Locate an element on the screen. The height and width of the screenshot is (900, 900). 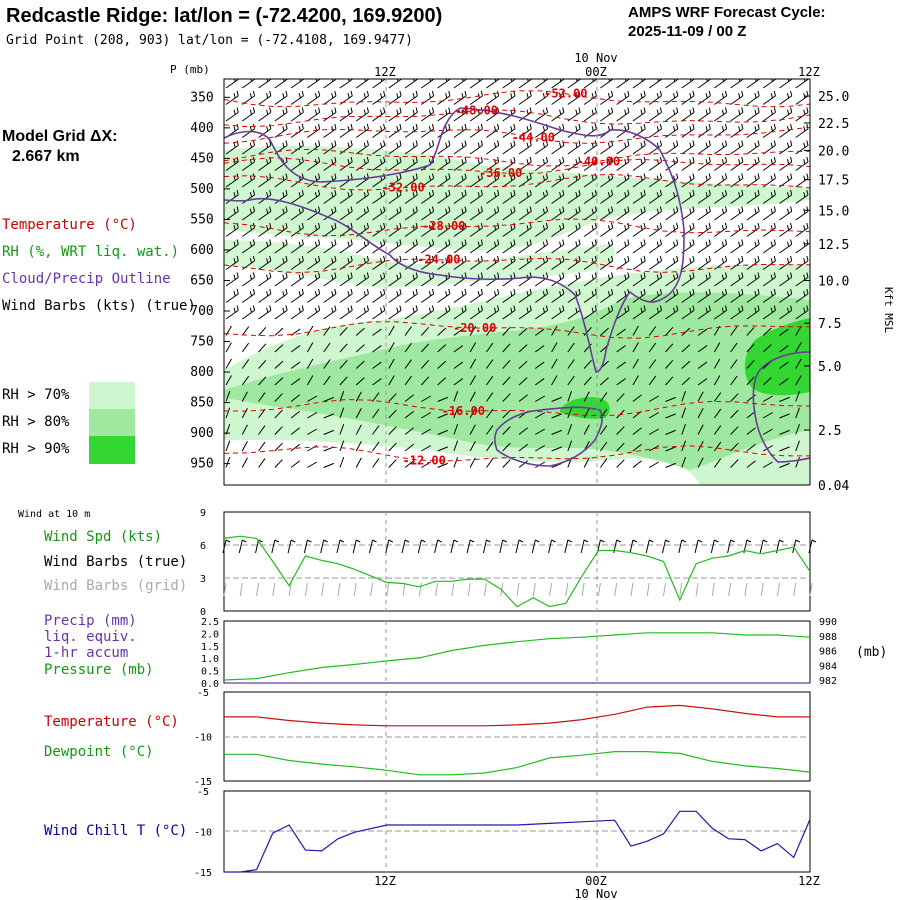
temperature-contour-label: -32.00 is located at coordinates (402, 188).